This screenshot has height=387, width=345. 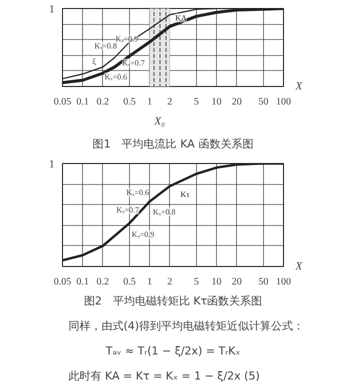 I want to click on series-label: Kτ, so click(x=185, y=194).